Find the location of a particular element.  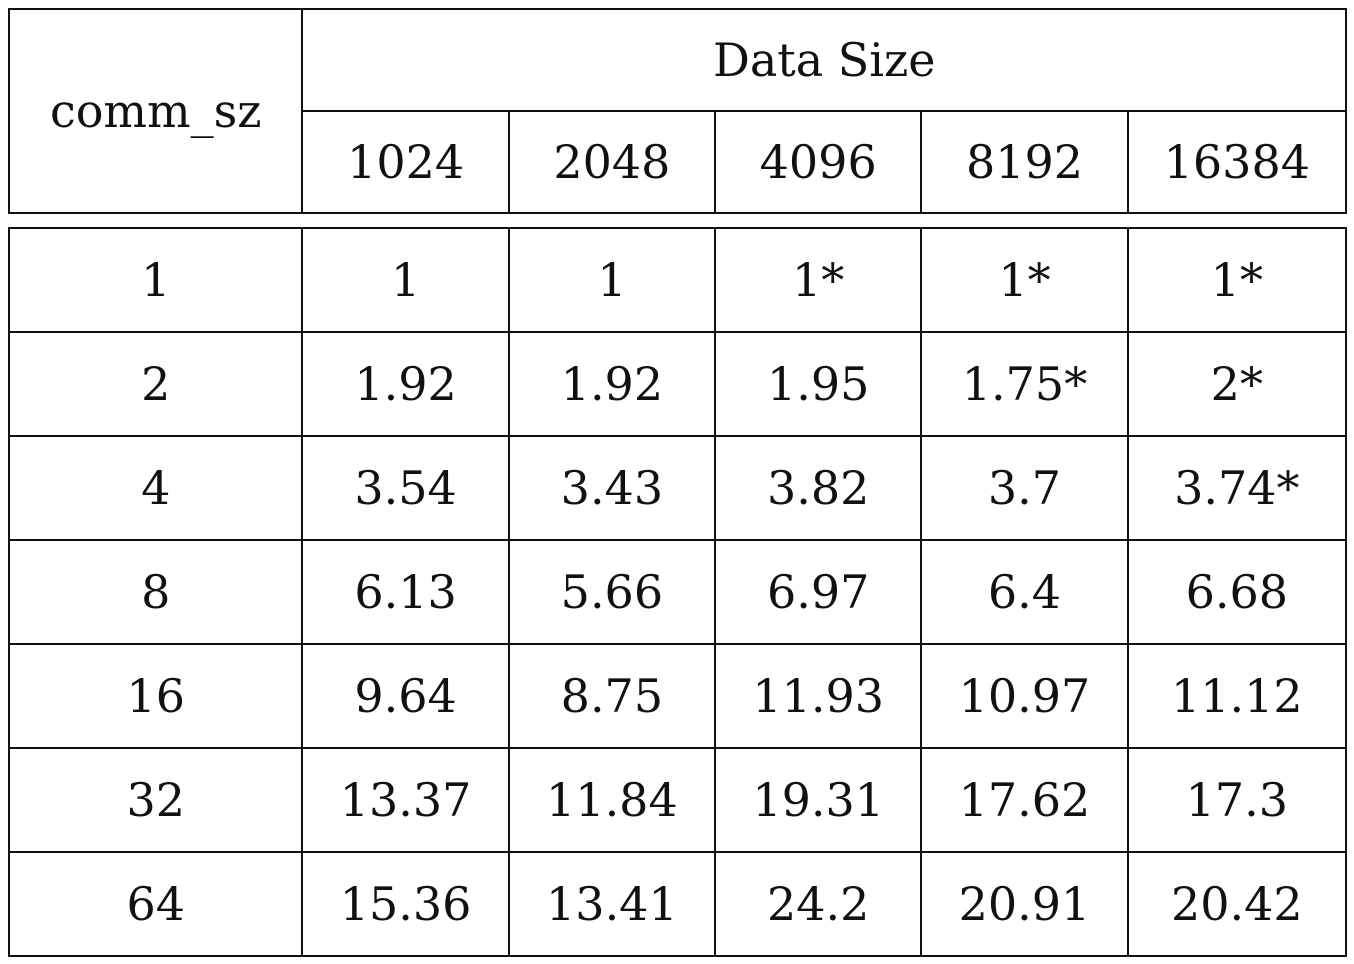

table-row: 1 1 1 1* 1* 1* is located at coordinates (677, 280).